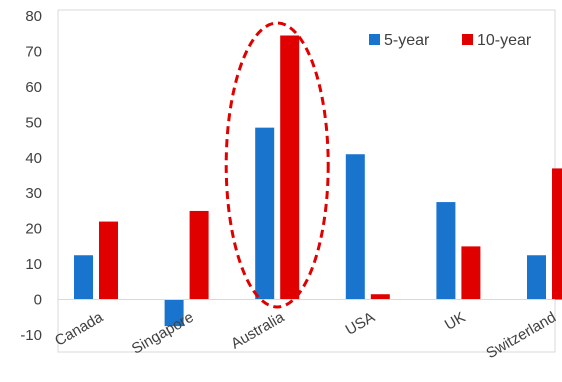  Describe the element at coordinates (407, 40) in the screenshot. I see `legend-label-5-year: 5-year` at that location.